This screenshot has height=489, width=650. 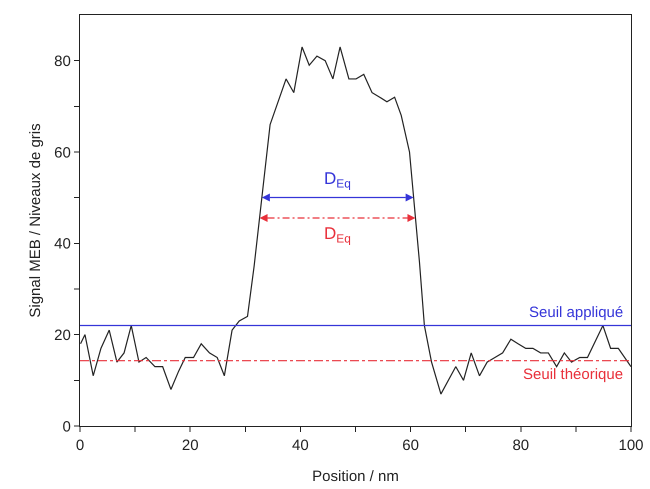 What do you see at coordinates (631, 445) in the screenshot?
I see `x-tick-label: 100` at bounding box center [631, 445].